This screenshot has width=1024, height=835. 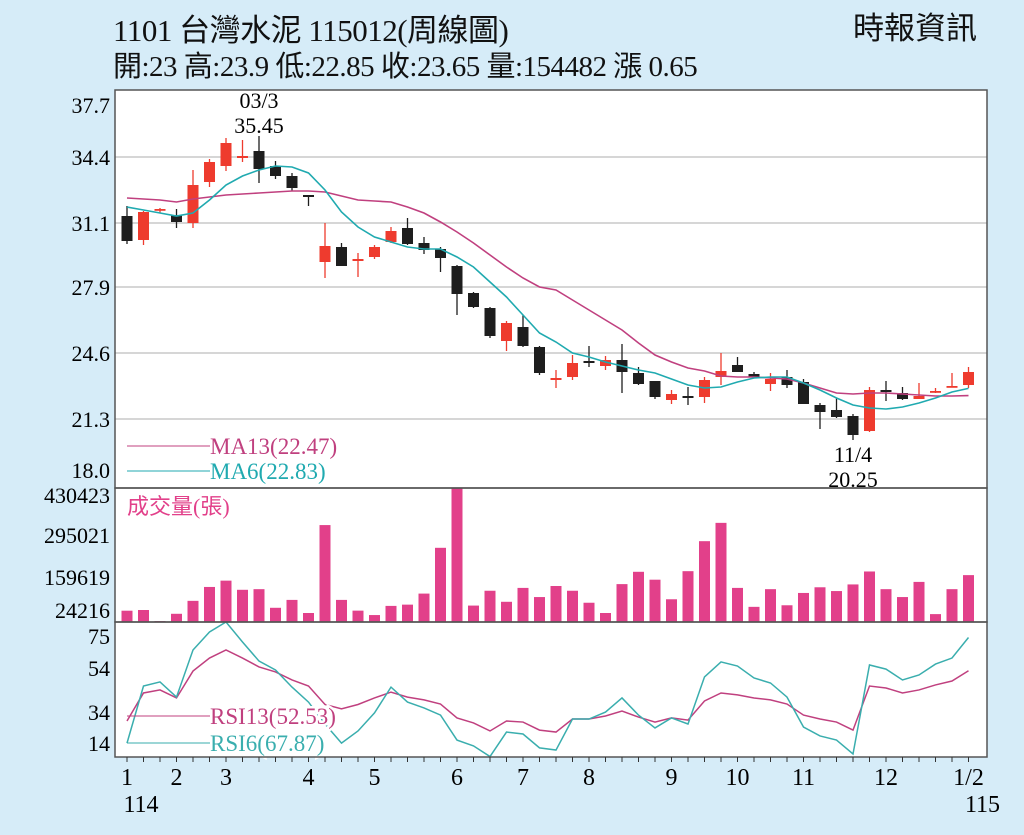 What do you see at coordinates (82, 610) in the screenshot?
I see `volume-tick-label: 24216` at bounding box center [82, 610].